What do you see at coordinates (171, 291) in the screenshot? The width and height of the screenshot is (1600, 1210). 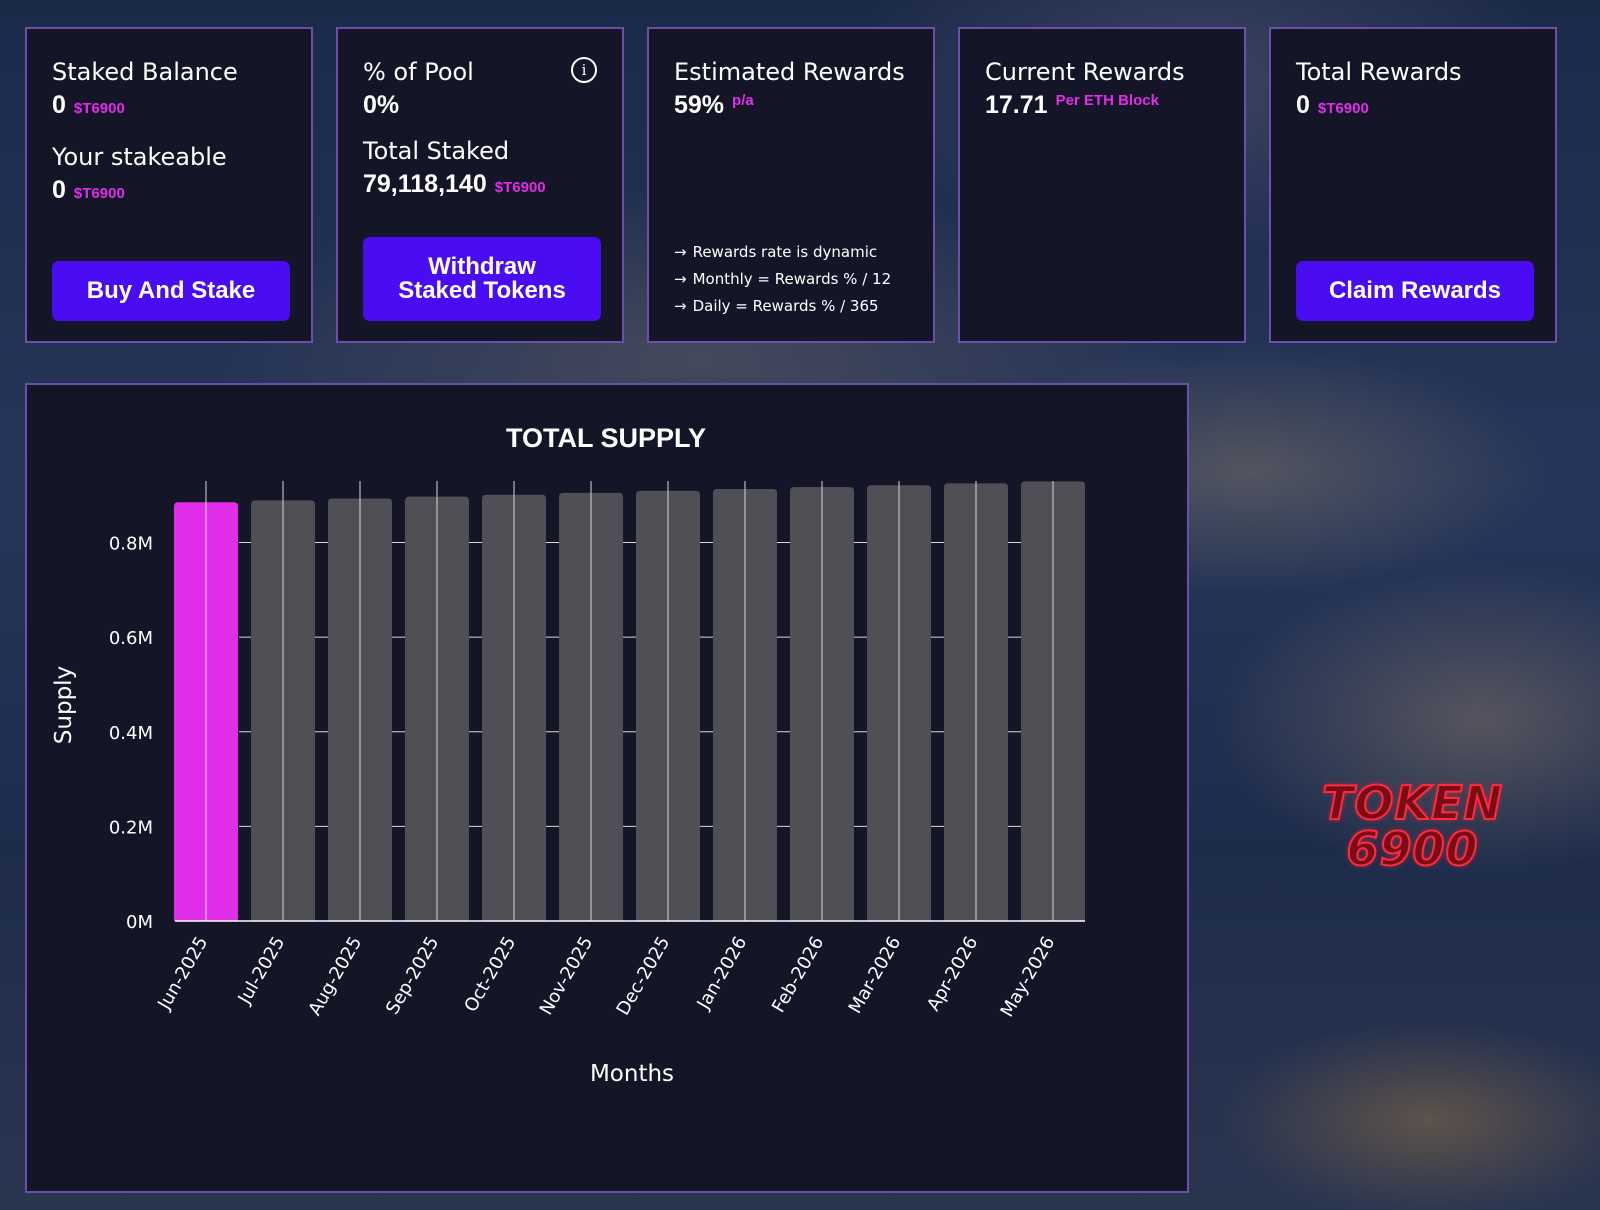 I see `buy-and-stake-button: Buy And Stake` at bounding box center [171, 291].